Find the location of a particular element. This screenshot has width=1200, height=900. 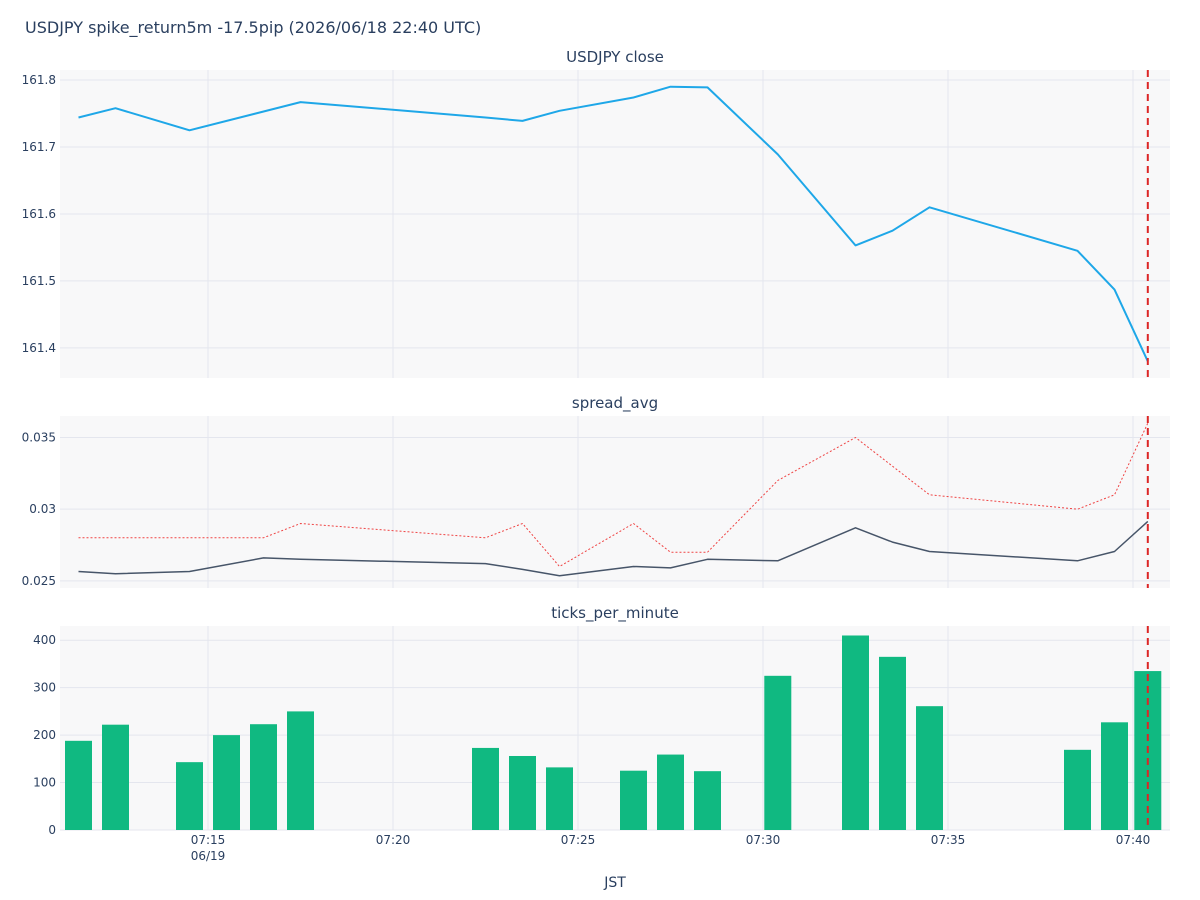

subplot-title: spread_avg is located at coordinates (615, 403).